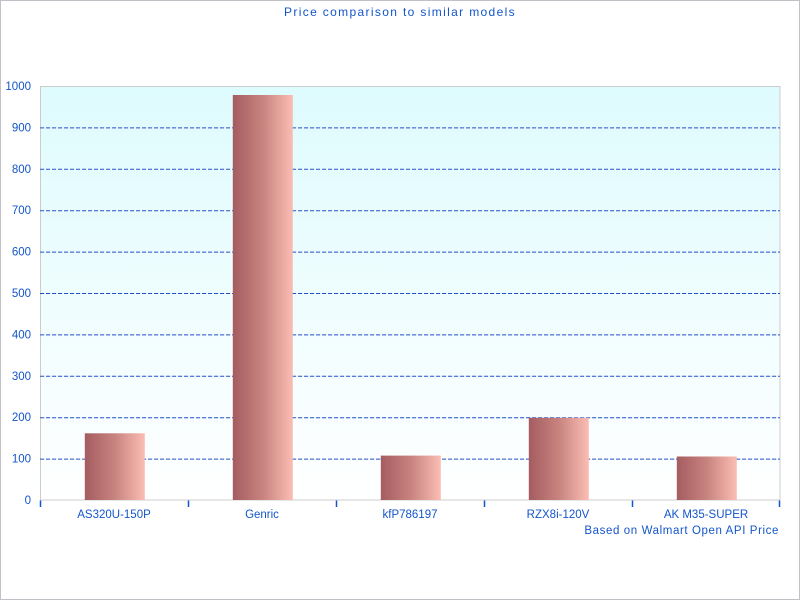  Describe the element at coordinates (28, 501) in the screenshot. I see `svg-text: 0` at that location.